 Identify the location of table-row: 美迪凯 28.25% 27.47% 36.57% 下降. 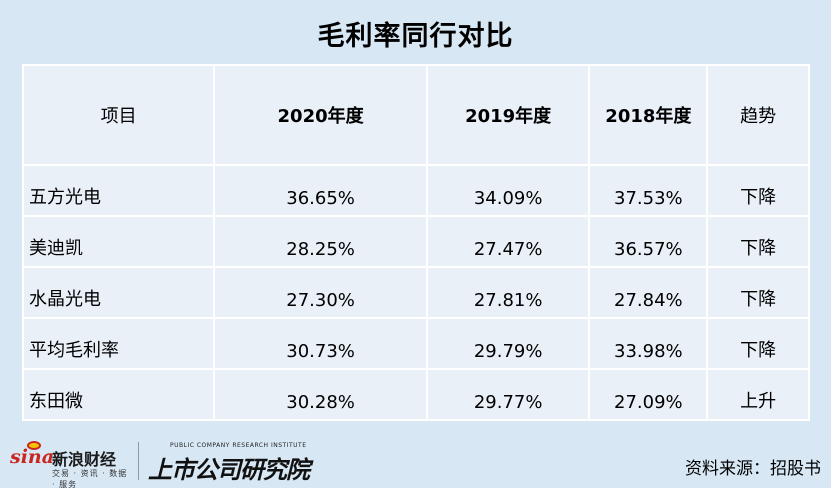
(415, 241).